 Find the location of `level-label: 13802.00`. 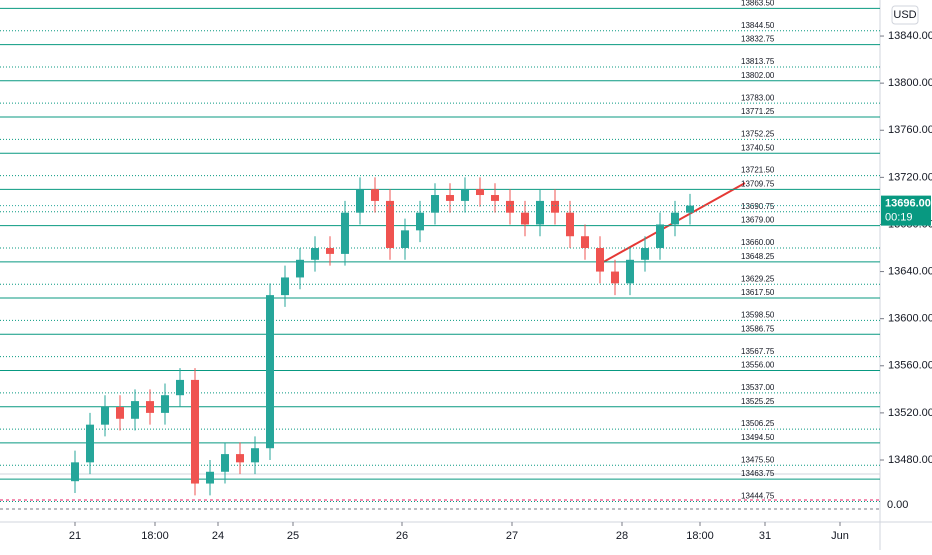

level-label: 13802.00 is located at coordinates (758, 75).